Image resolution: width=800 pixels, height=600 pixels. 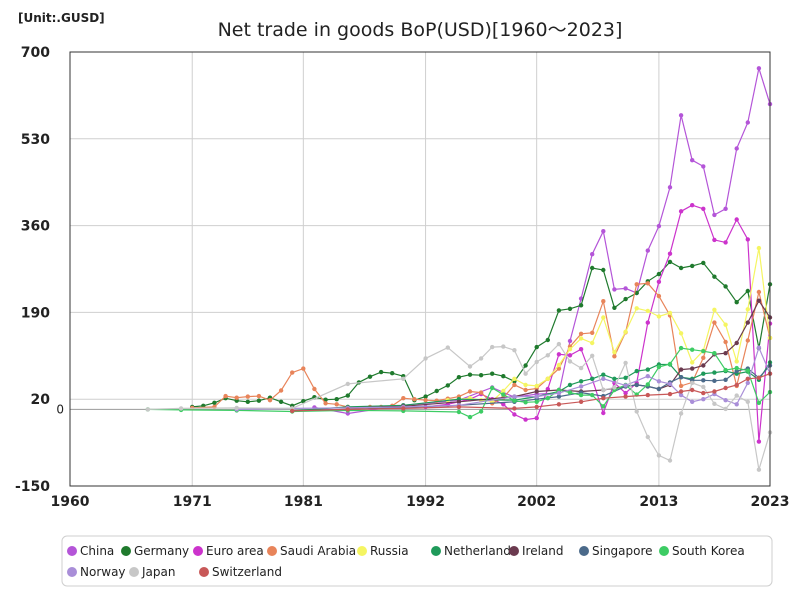 What do you see at coordinates (161, 551) in the screenshot?
I see `legend-label: Germany` at bounding box center [161, 551].